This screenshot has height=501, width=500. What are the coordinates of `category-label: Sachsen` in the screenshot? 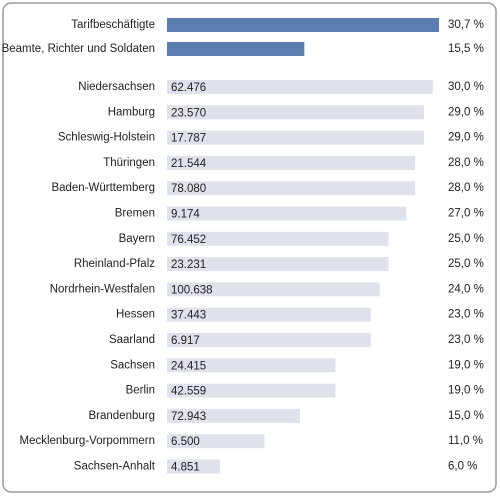 It's located at (132, 365).